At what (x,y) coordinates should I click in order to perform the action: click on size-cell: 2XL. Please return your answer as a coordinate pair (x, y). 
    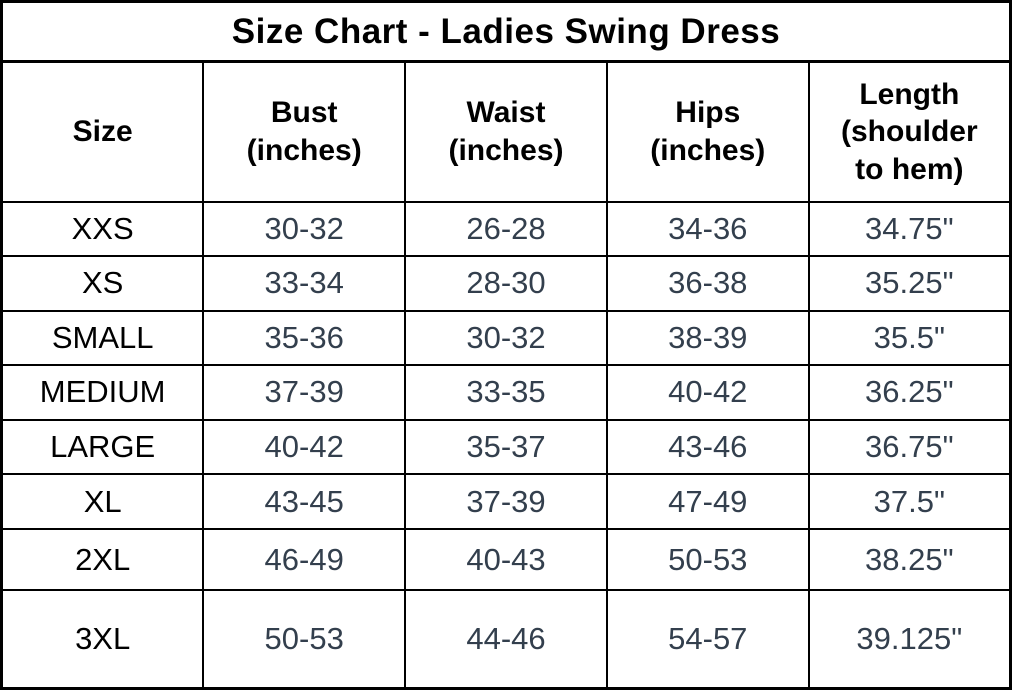
    Looking at the image, I should click on (102, 559).